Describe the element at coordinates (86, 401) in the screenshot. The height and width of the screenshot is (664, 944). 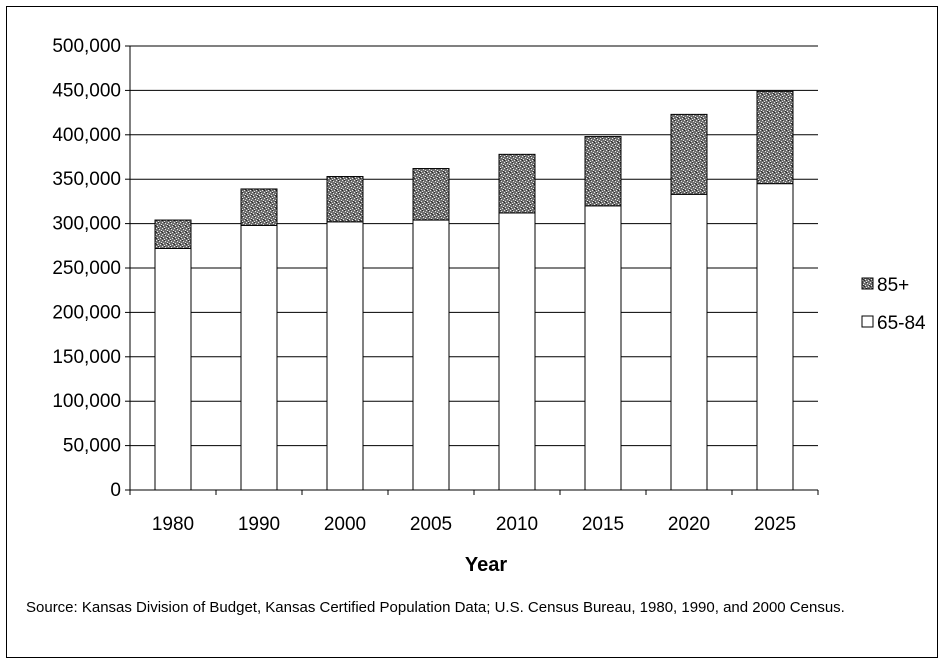
I see `y-tick-label: 100,000` at that location.